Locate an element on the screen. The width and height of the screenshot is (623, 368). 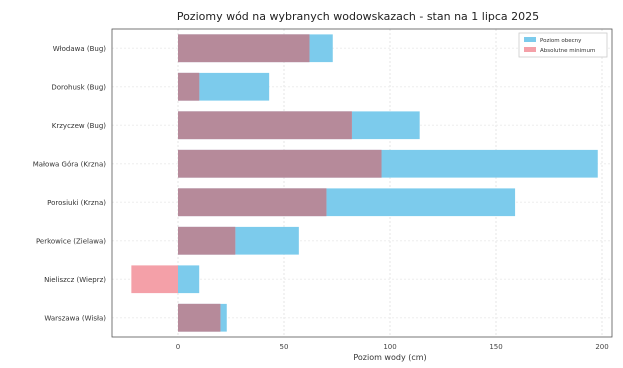
x-axis-label: Poziom wody (cm) is located at coordinates (389, 357).